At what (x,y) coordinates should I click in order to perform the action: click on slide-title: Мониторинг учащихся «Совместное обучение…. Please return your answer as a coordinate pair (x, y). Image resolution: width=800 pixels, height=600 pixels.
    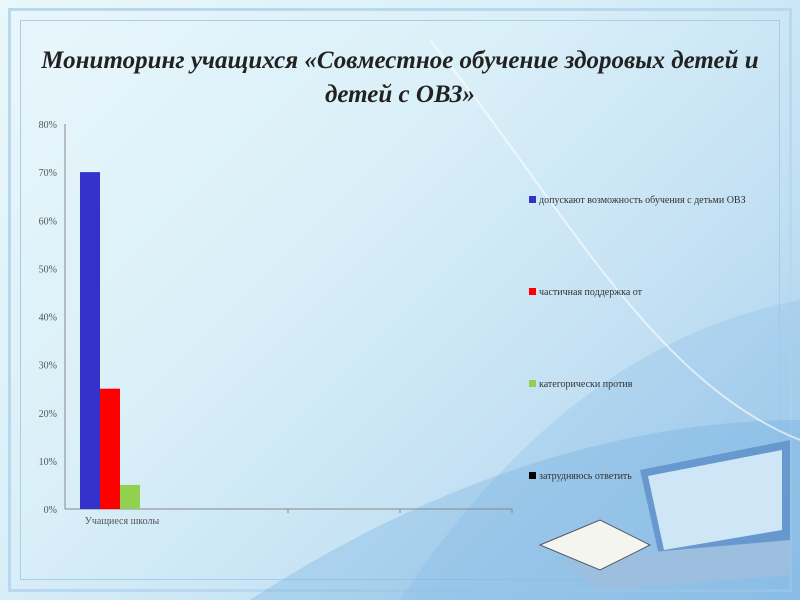
    Looking at the image, I should click on (400, 77).